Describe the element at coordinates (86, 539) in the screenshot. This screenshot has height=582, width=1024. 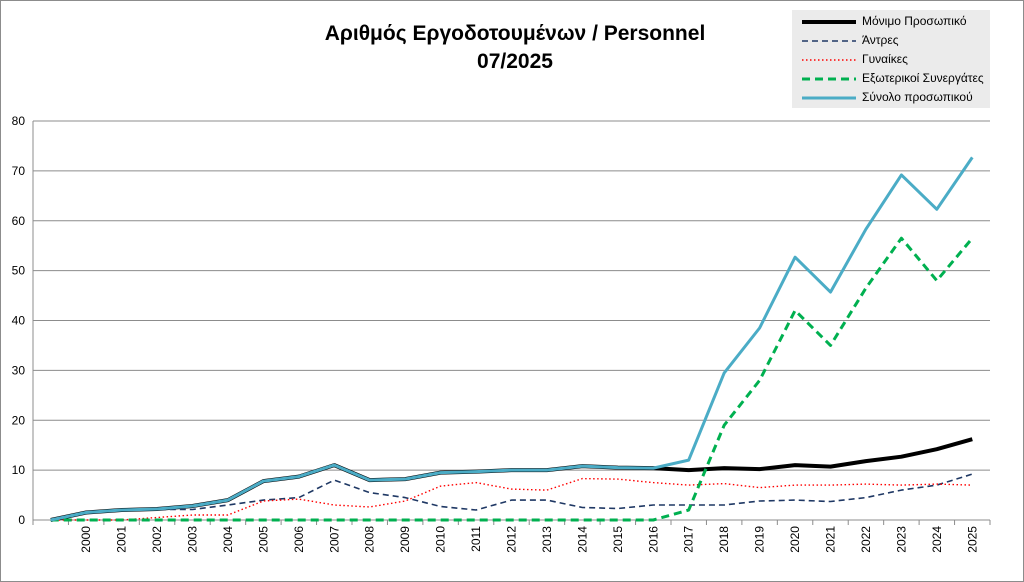
I see `x-tick-label: 2000` at that location.